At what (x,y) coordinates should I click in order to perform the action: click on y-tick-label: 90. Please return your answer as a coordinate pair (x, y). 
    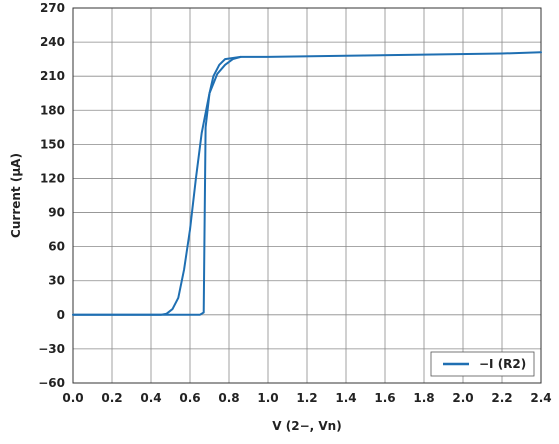
    Looking at the image, I should click on (56, 213).